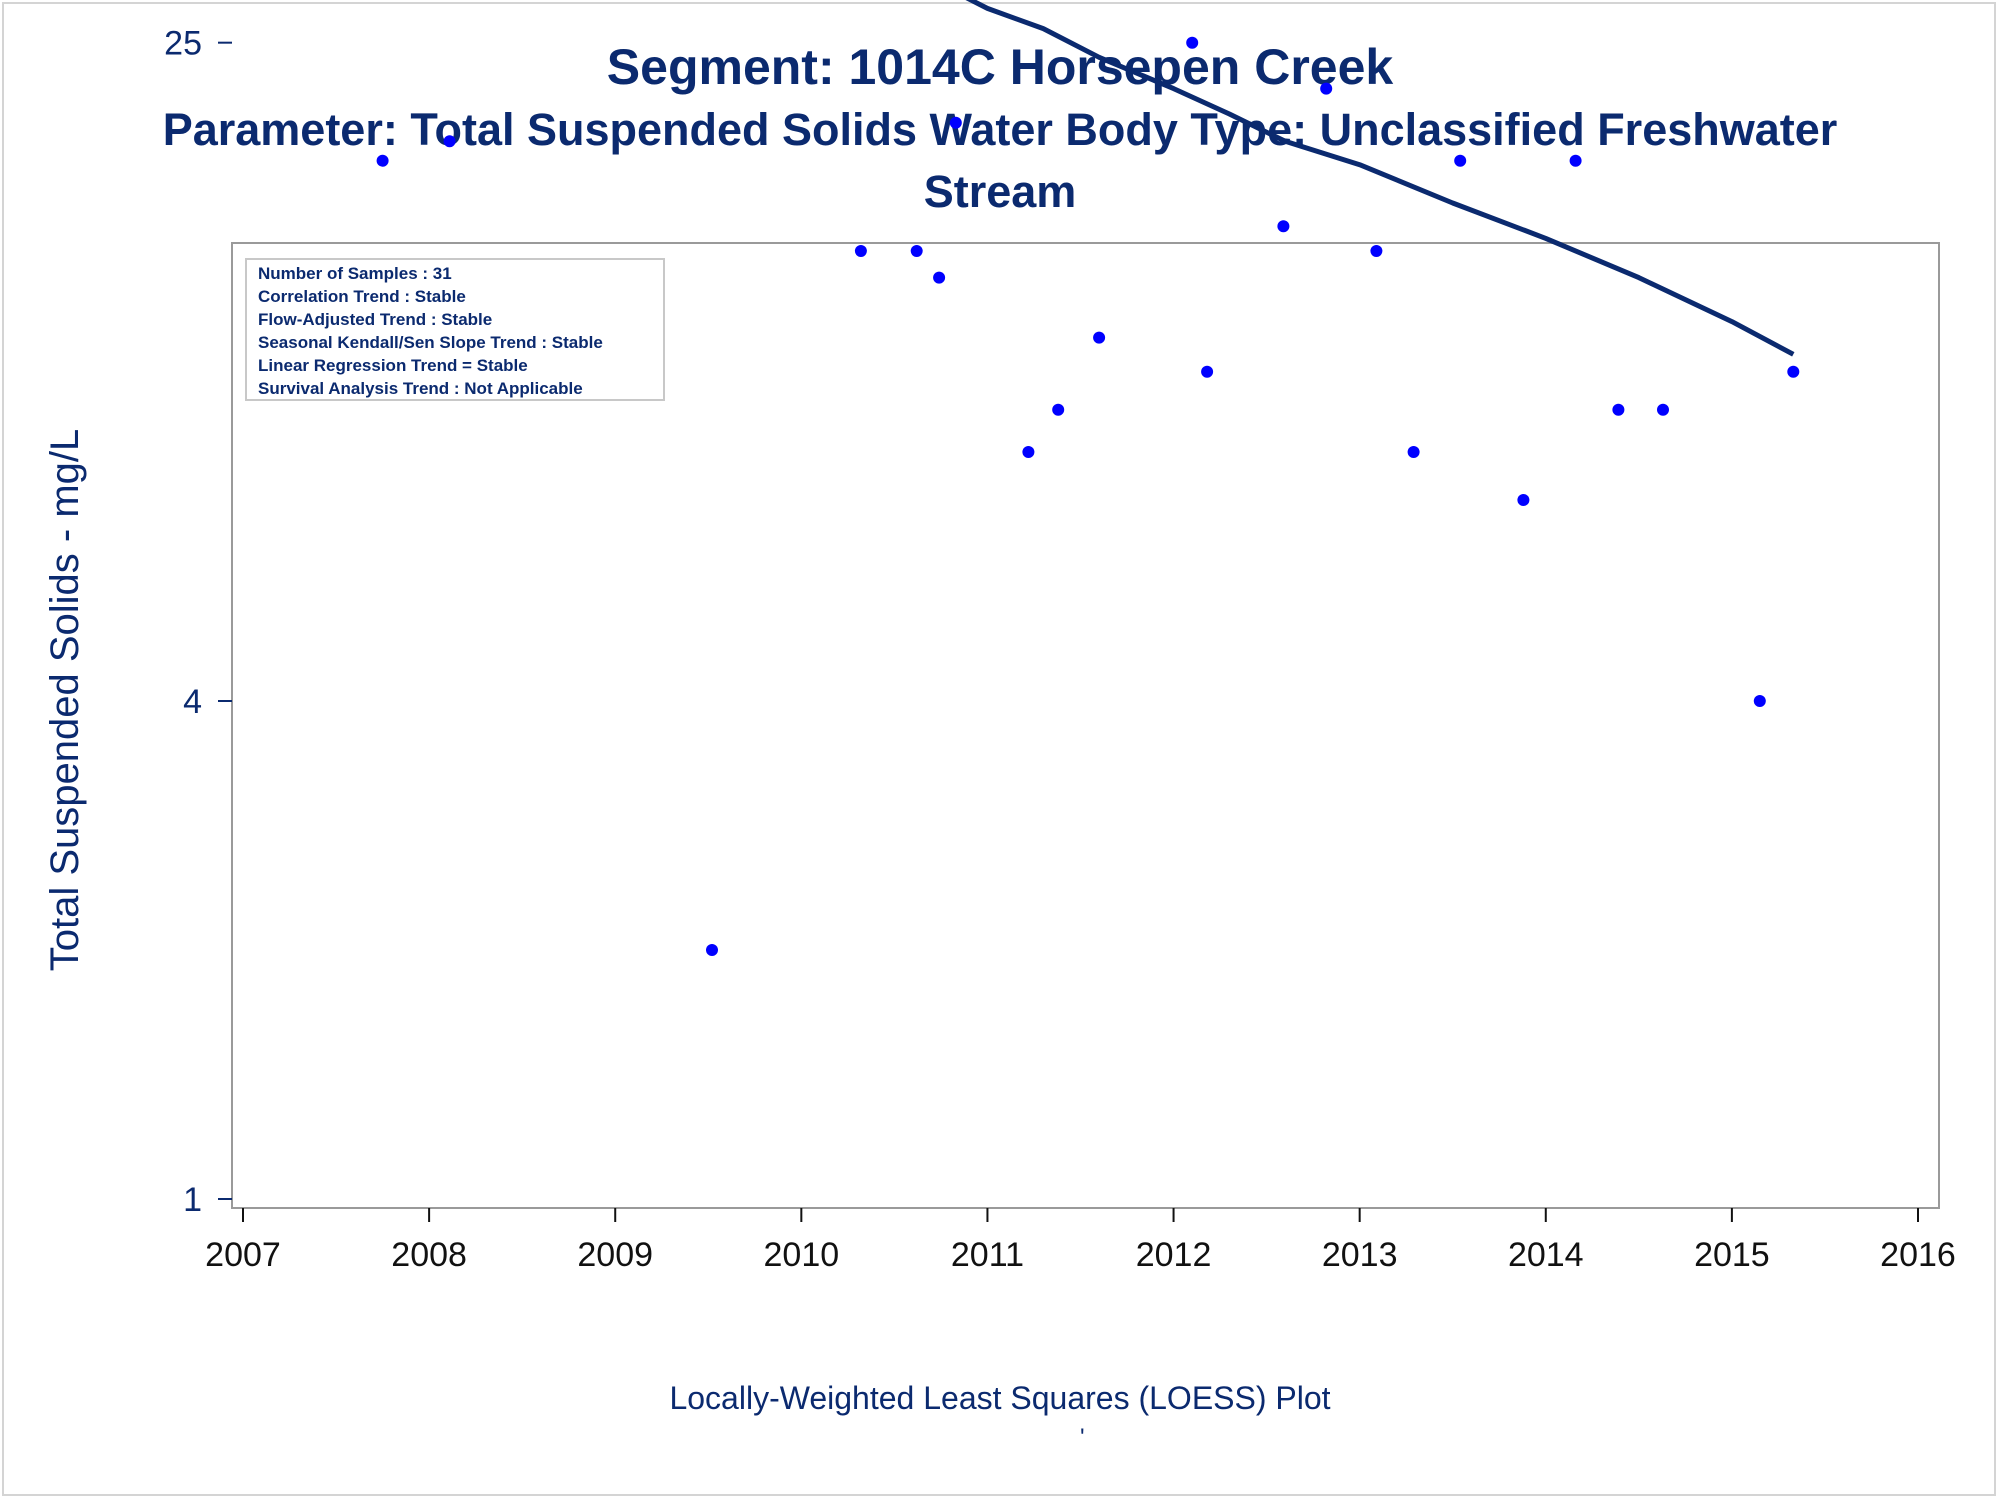 Image resolution: width=2000 pixels, height=1500 pixels. I want to click on x-tick-label: 2016, so click(1918, 1255).